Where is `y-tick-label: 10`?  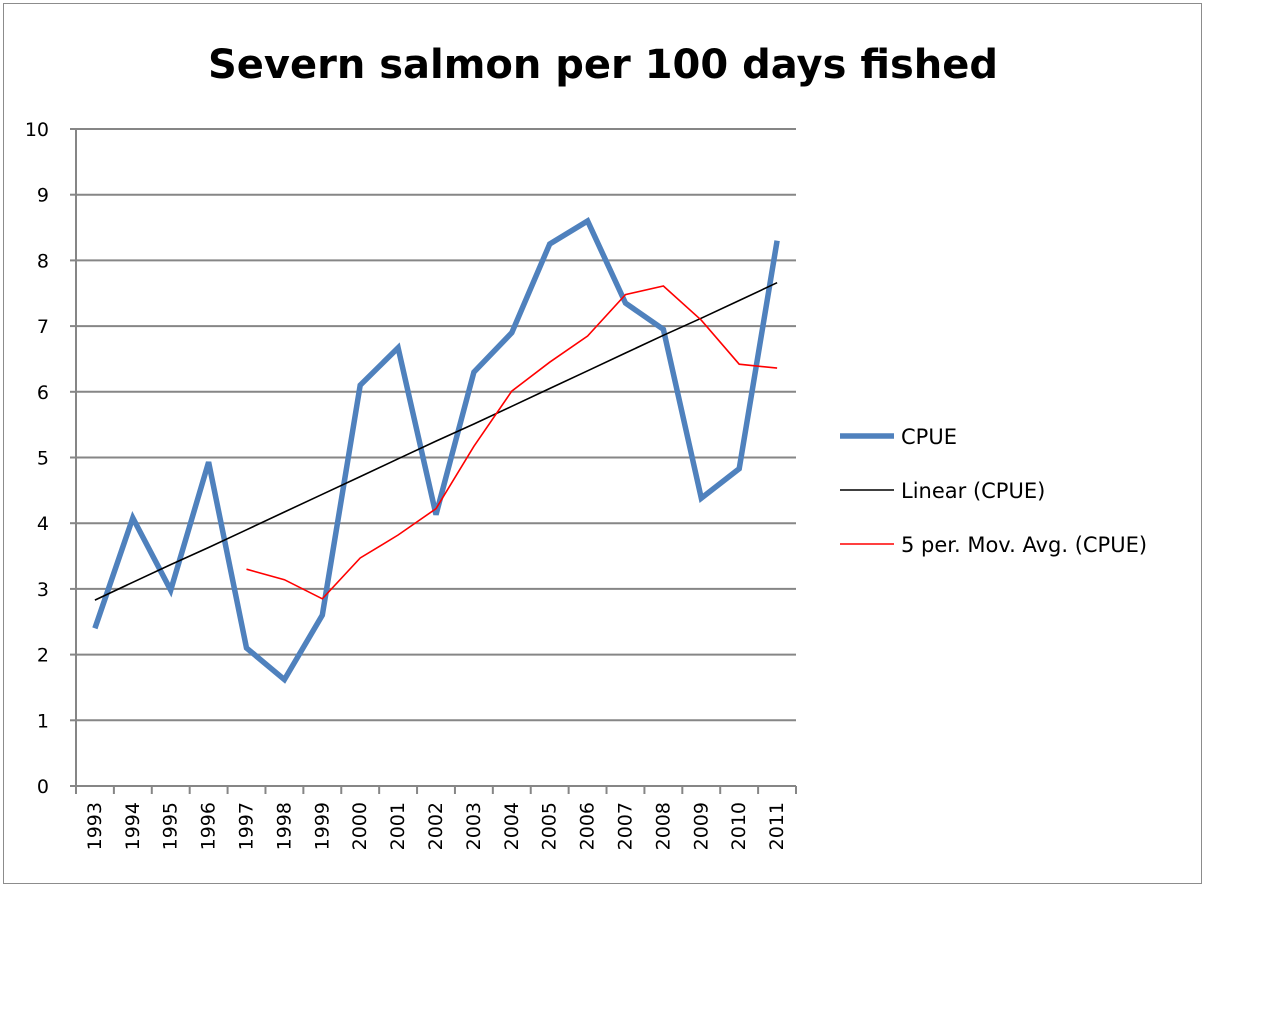 y-tick-label: 10 is located at coordinates (37, 130).